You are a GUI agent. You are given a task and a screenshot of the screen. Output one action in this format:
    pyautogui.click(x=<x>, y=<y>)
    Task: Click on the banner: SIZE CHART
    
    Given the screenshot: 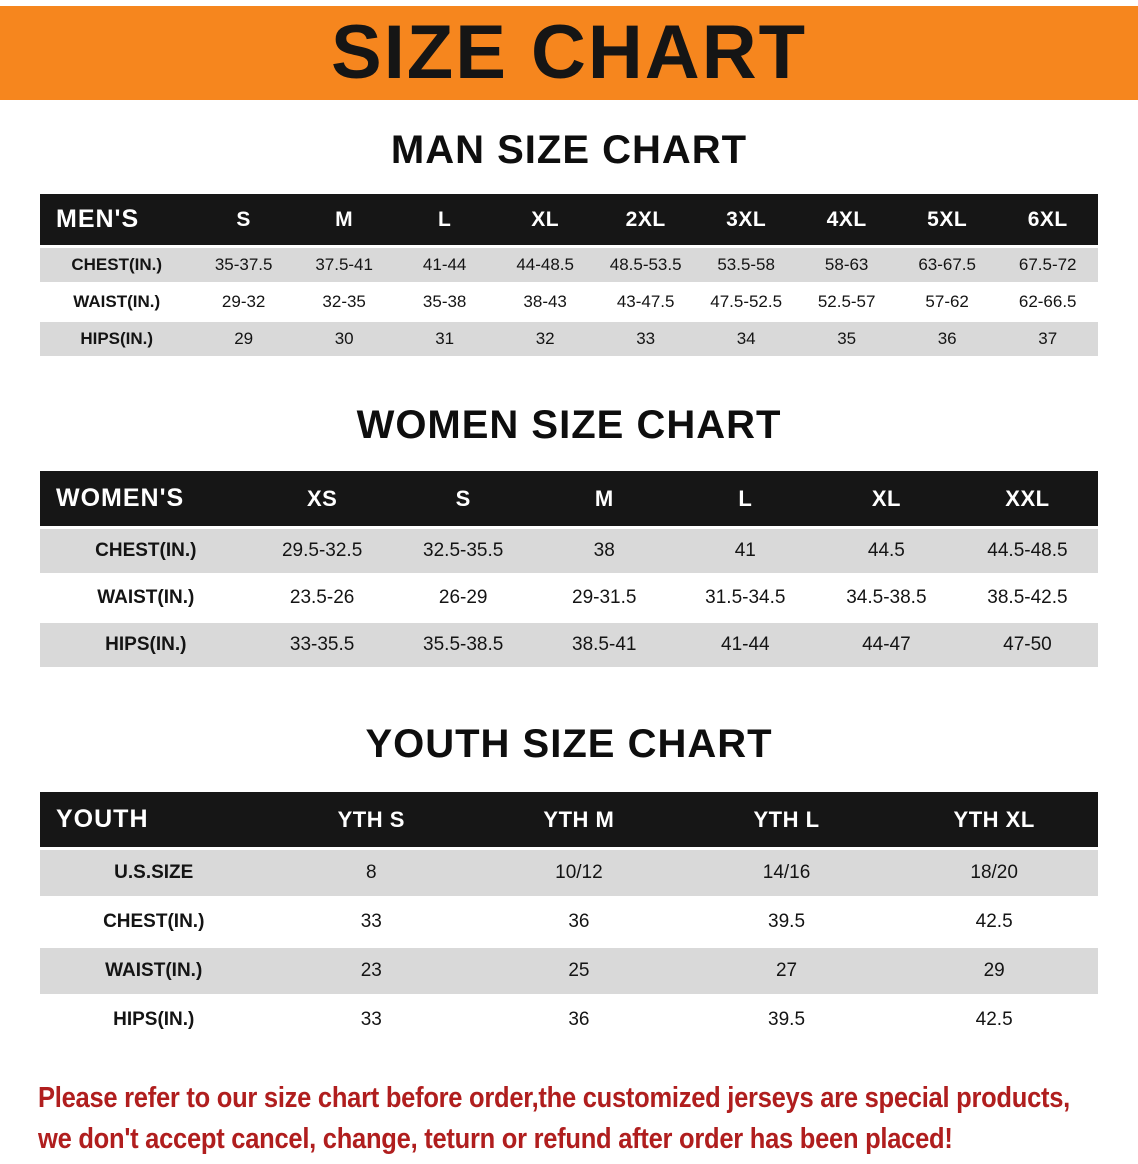 What is the action you would take?
    pyautogui.click(x=569, y=53)
    